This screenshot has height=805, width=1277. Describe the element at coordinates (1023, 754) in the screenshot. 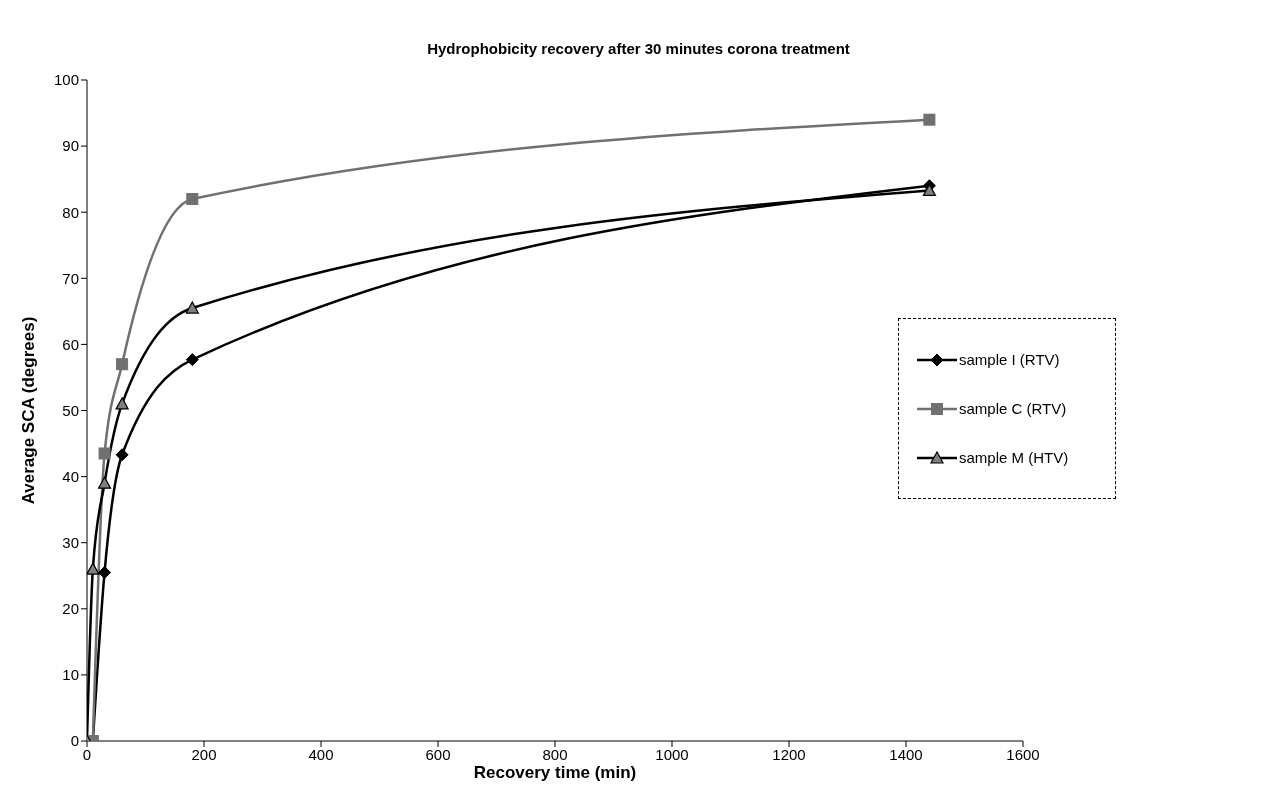

I see `x-tick-label: 1600` at that location.